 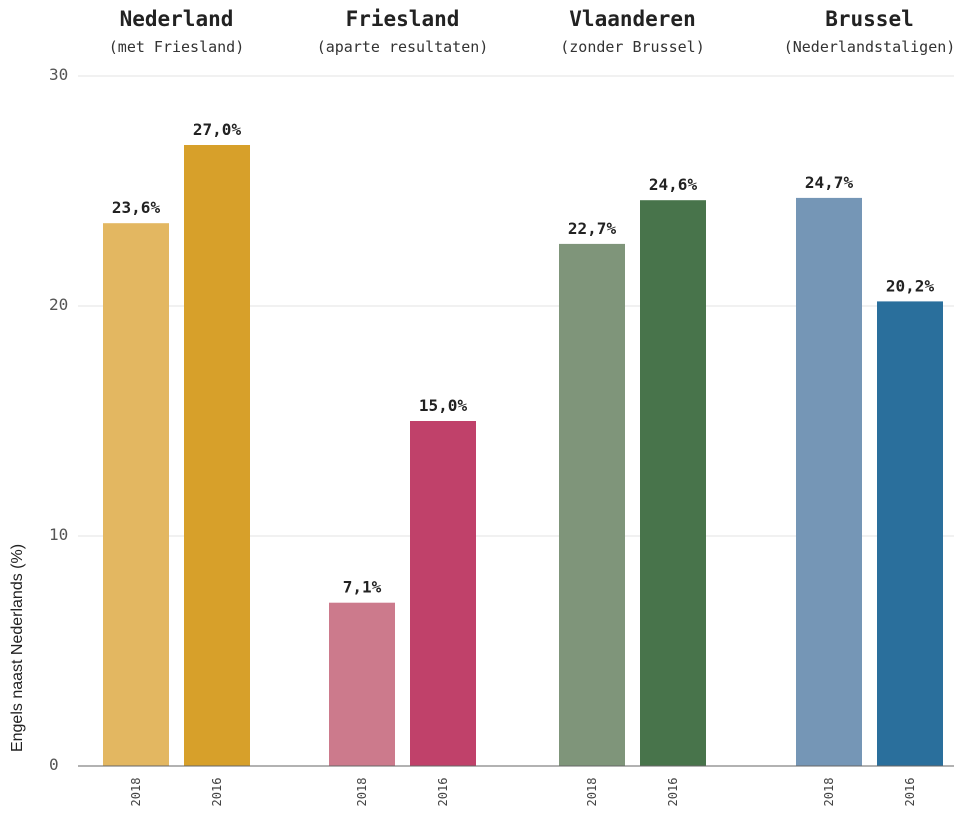 What do you see at coordinates (362, 587) in the screenshot?
I see `data-label: 7,1%` at bounding box center [362, 587].